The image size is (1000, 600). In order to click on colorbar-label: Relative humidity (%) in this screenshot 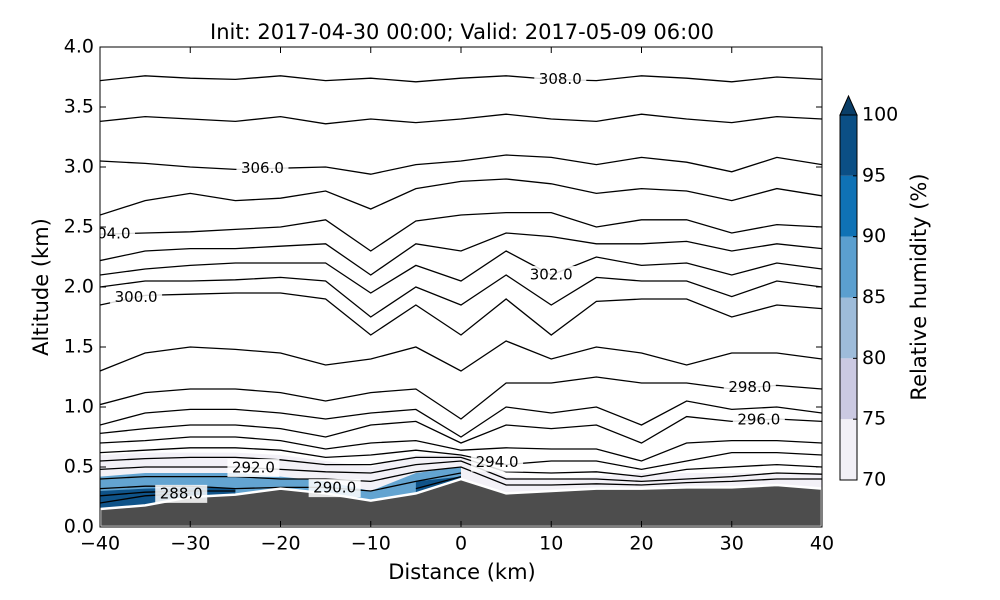, I will do `click(919, 286)`.